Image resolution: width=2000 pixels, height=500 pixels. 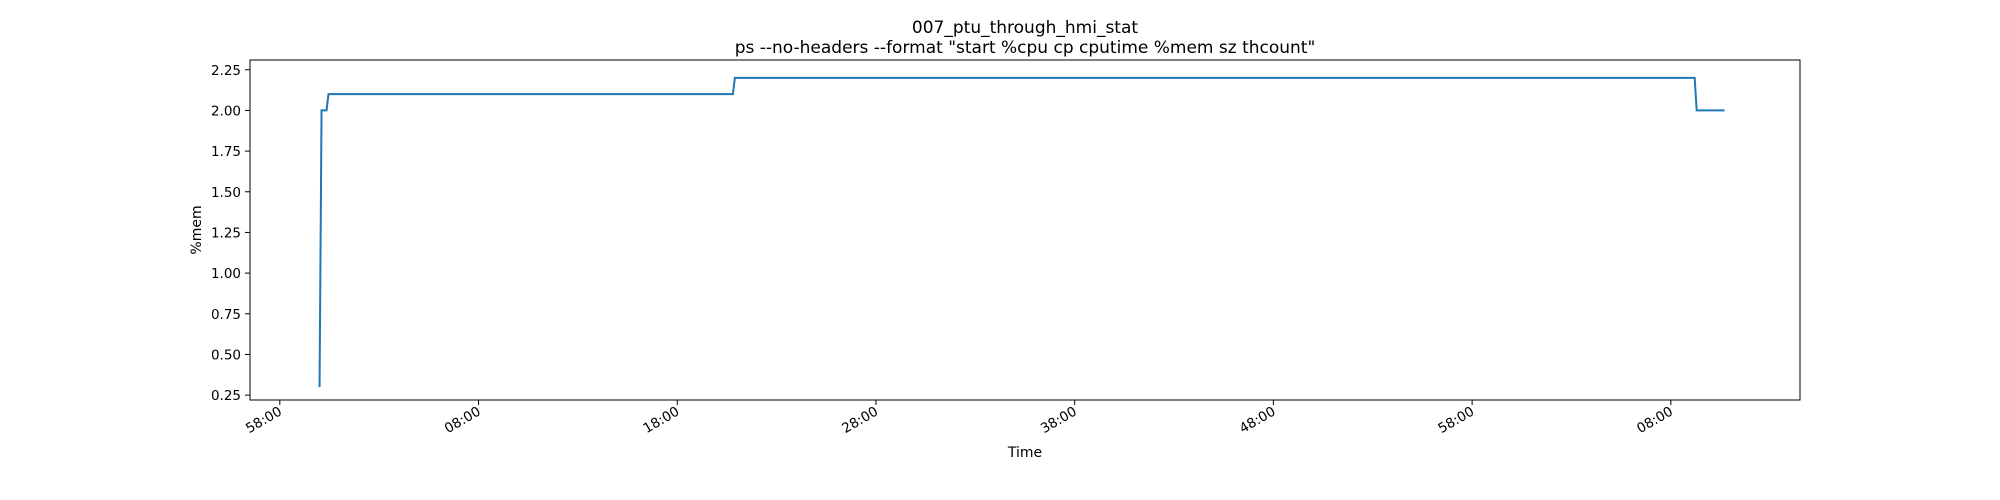 What do you see at coordinates (197, 229) in the screenshot?
I see `y-axis-label: %mem` at bounding box center [197, 229].